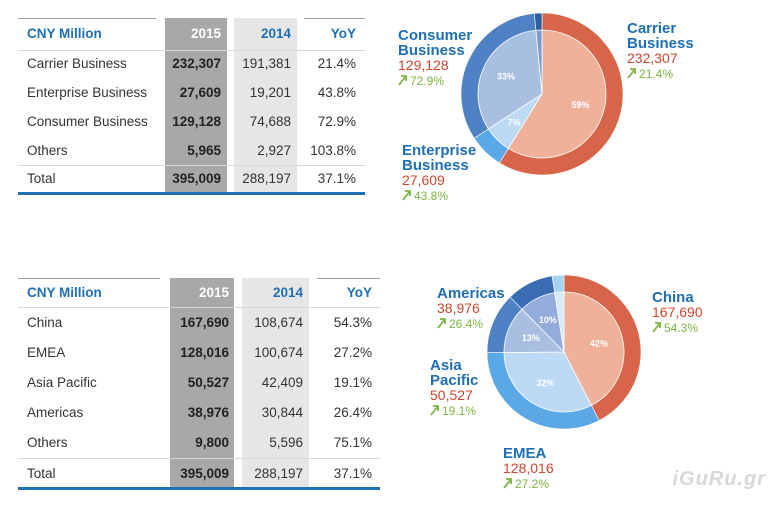 Image resolution: width=784 pixels, height=505 pixels. I want to click on row-2014: 108,674, so click(278, 322).